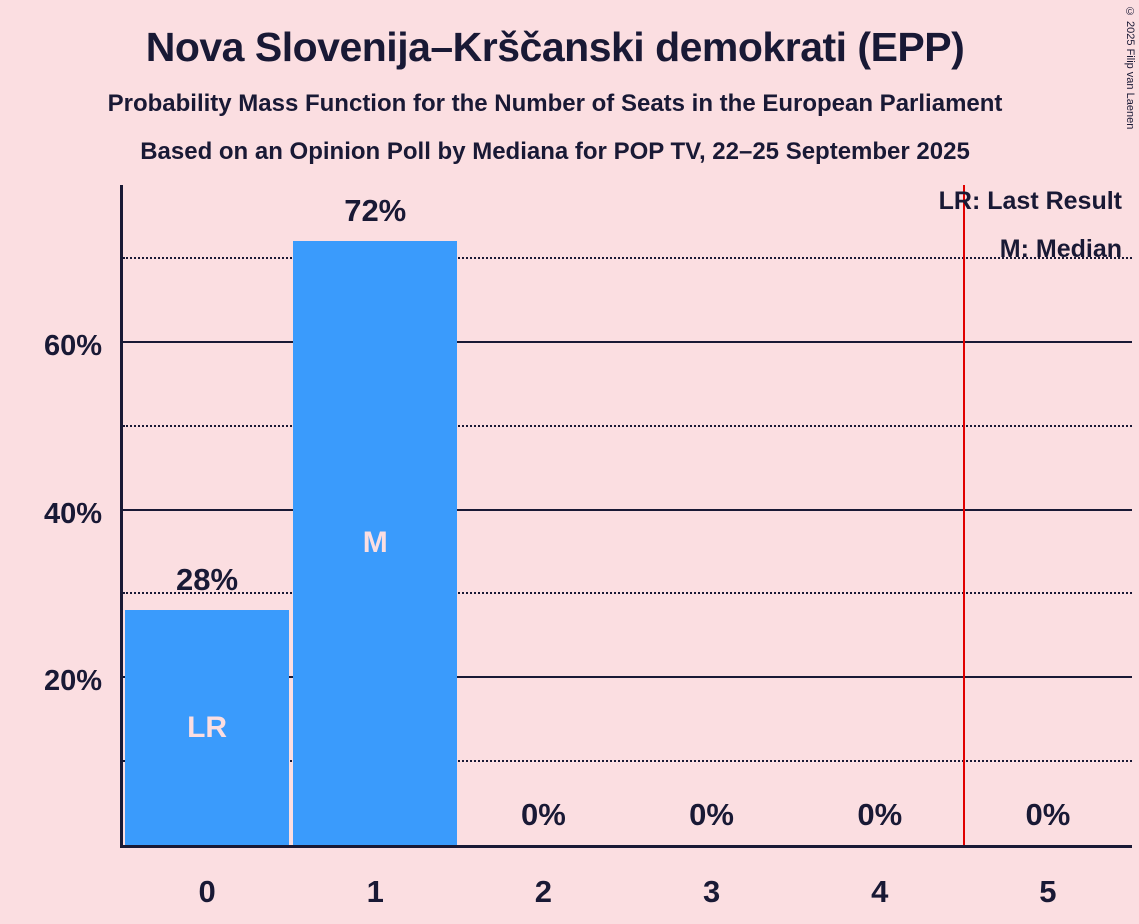 The image size is (1139, 924). What do you see at coordinates (1130, 68) in the screenshot?
I see `copyright-notice: © 2025 Filip van Laenen` at bounding box center [1130, 68].